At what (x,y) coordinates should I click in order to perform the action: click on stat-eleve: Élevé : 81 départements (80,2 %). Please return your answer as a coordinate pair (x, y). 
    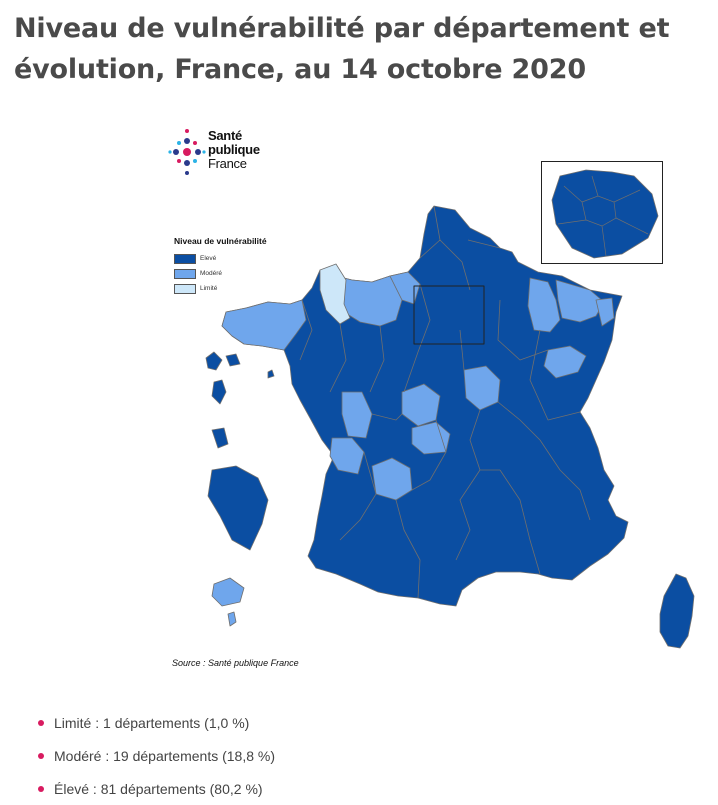
    Looking at the image, I should click on (158, 788).